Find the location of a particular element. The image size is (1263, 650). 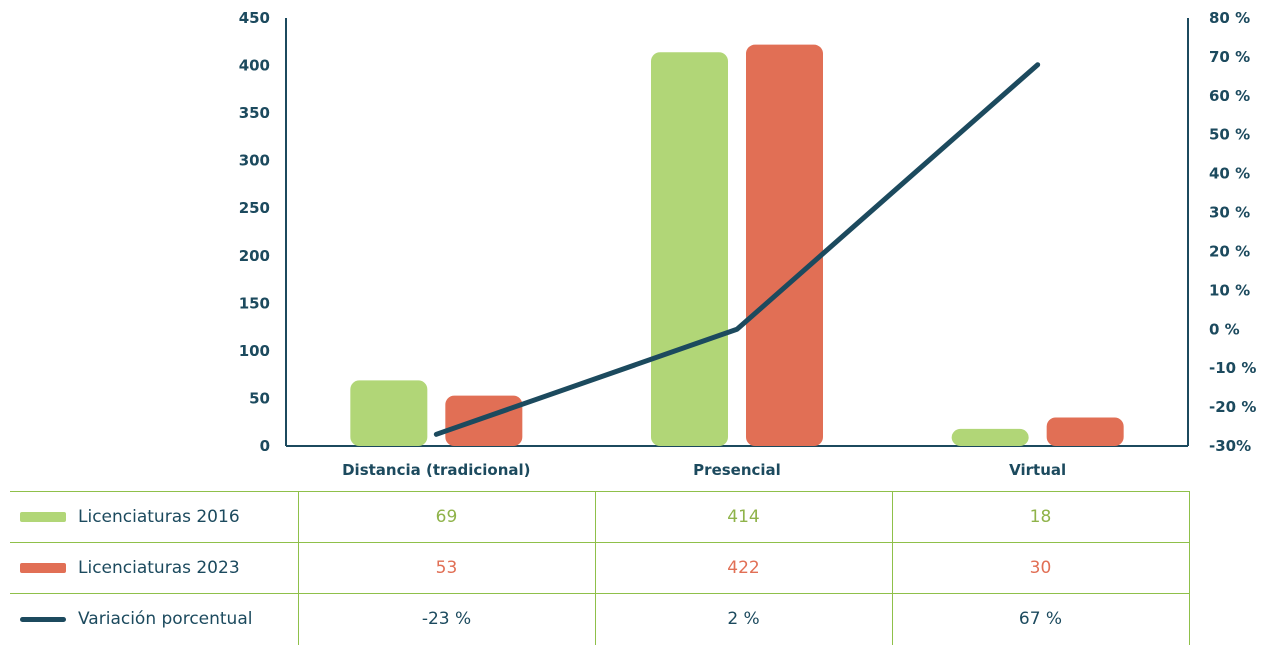

table-row-2023: Licenciaturas 2023 53 422 30 is located at coordinates (600, 568).